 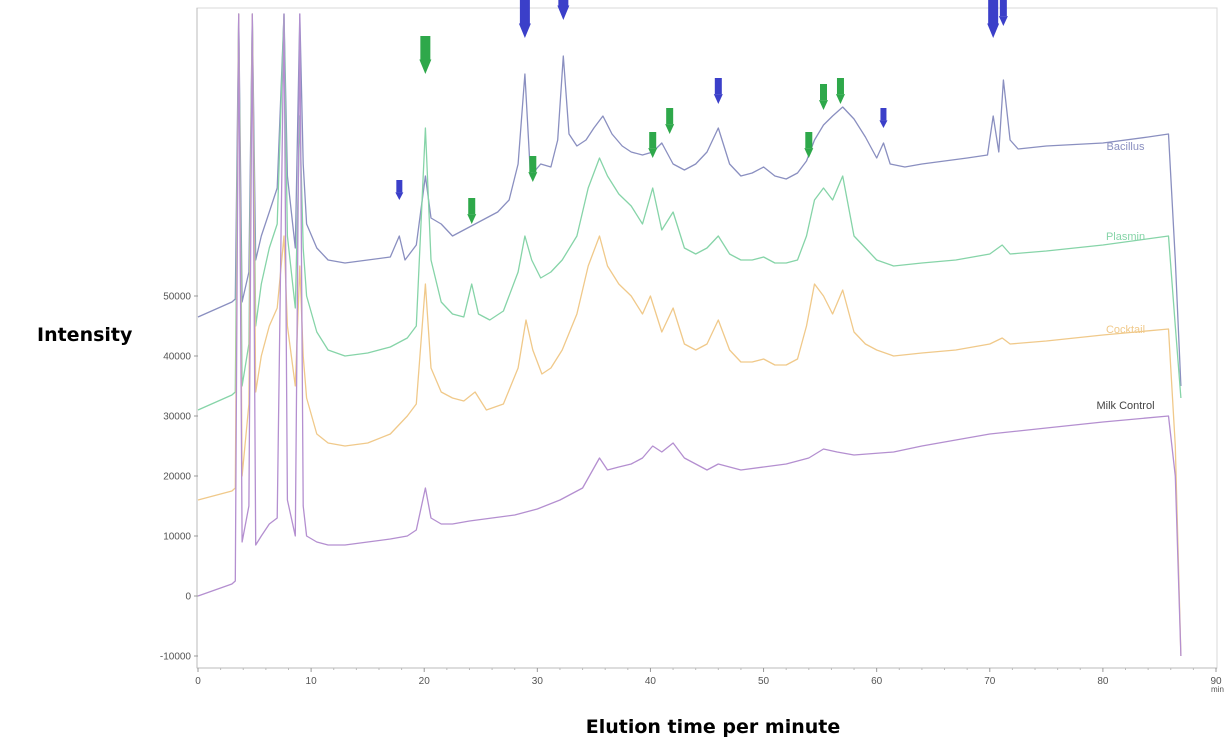 What do you see at coordinates (651, 681) in the screenshot?
I see `x-tick-label: 40` at bounding box center [651, 681].